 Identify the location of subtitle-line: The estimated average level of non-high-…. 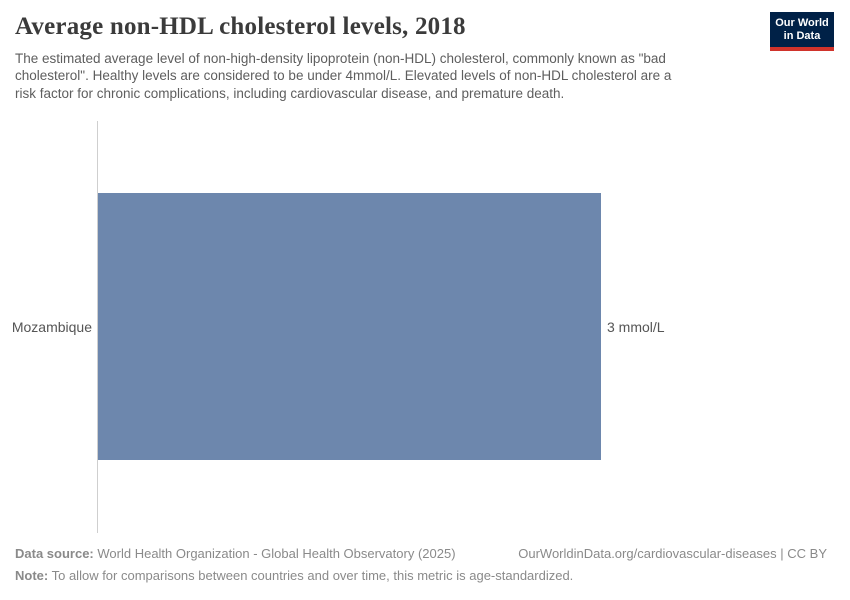
(340, 58).